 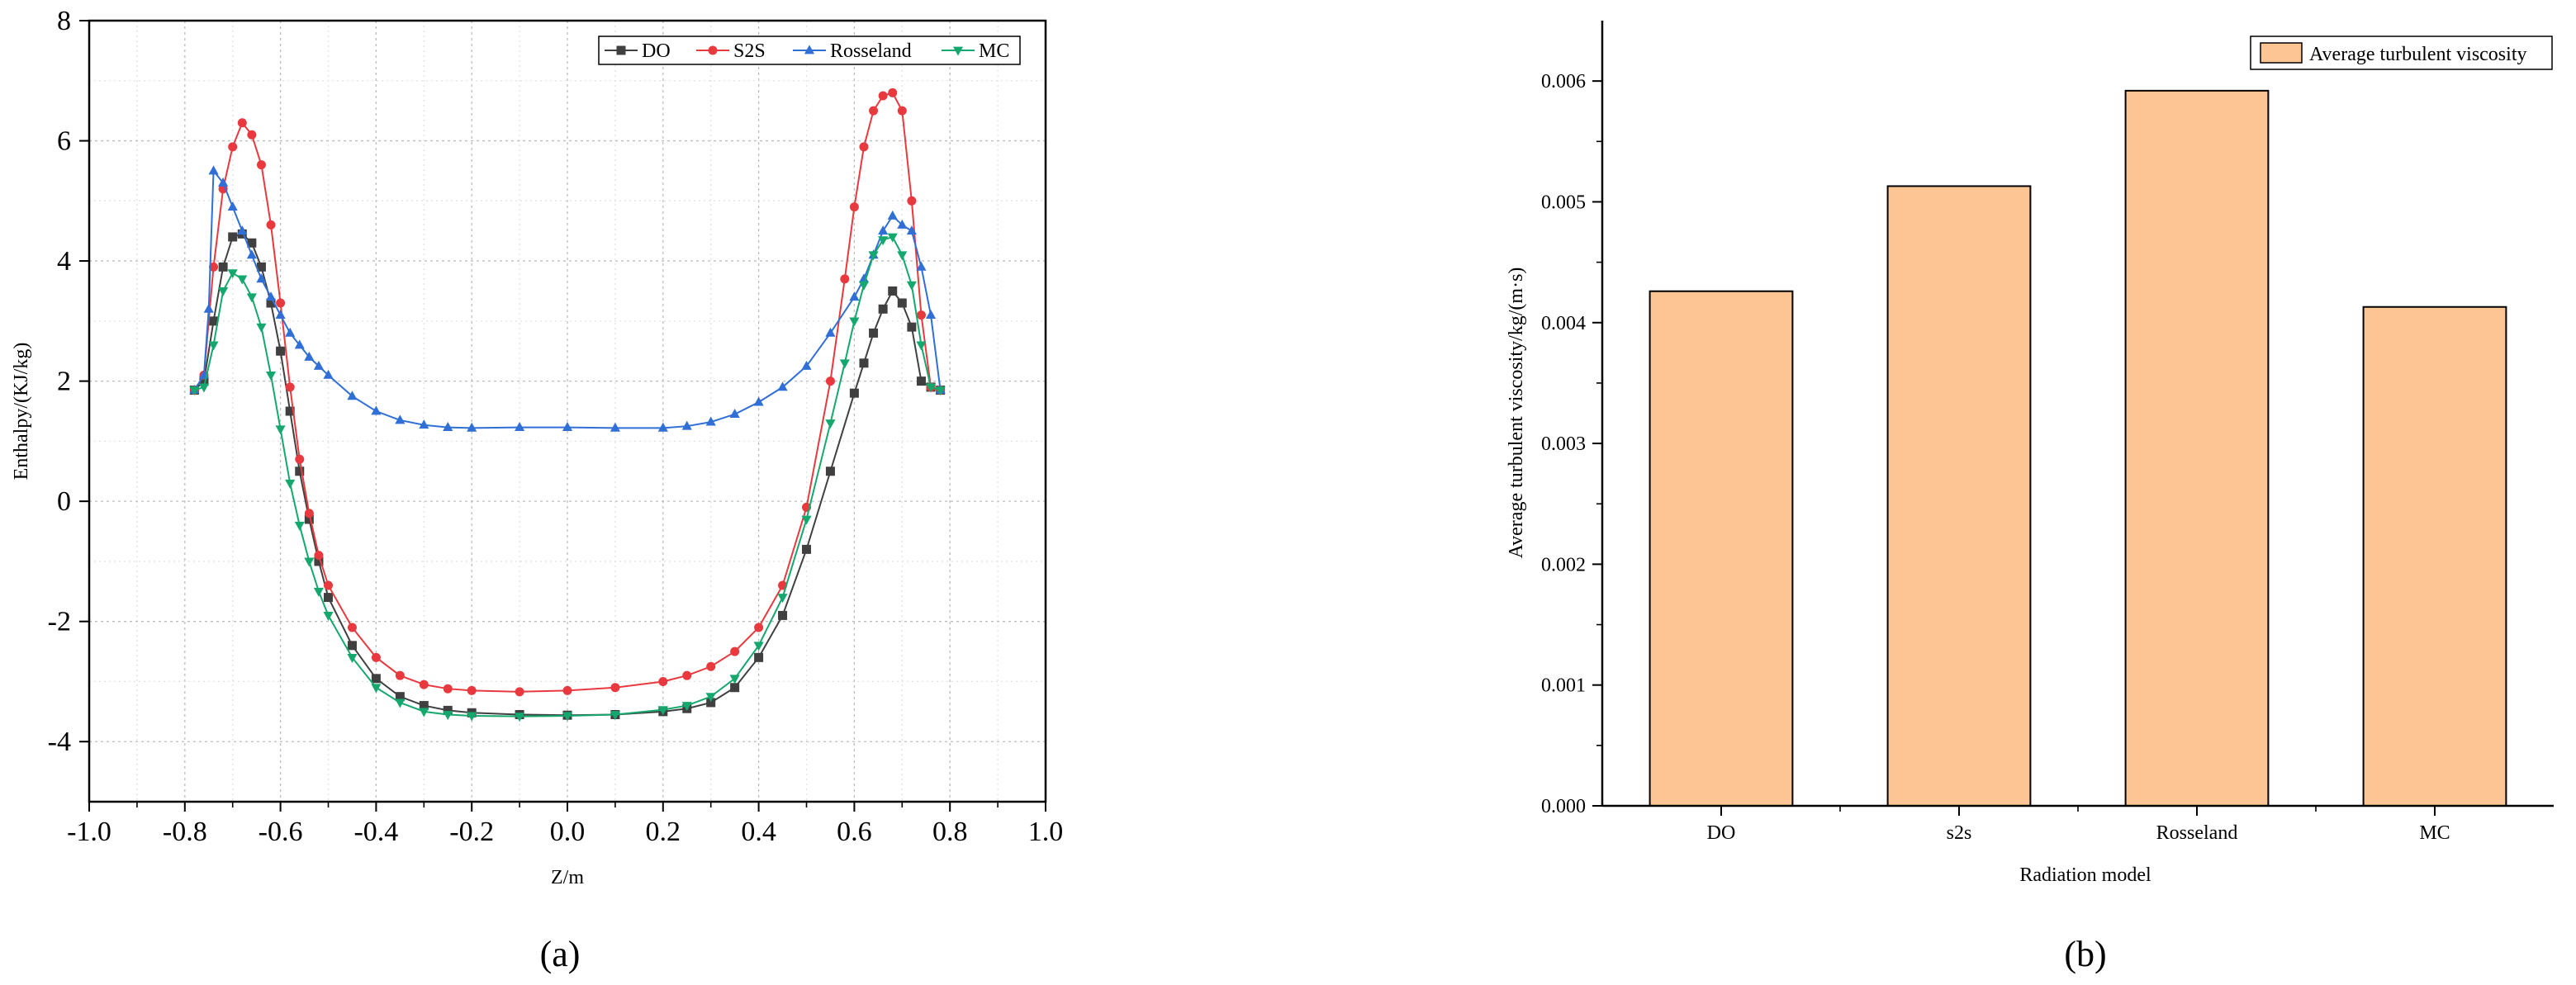 What do you see at coordinates (567, 477) in the screenshot?
I see `series-mc` at bounding box center [567, 477].